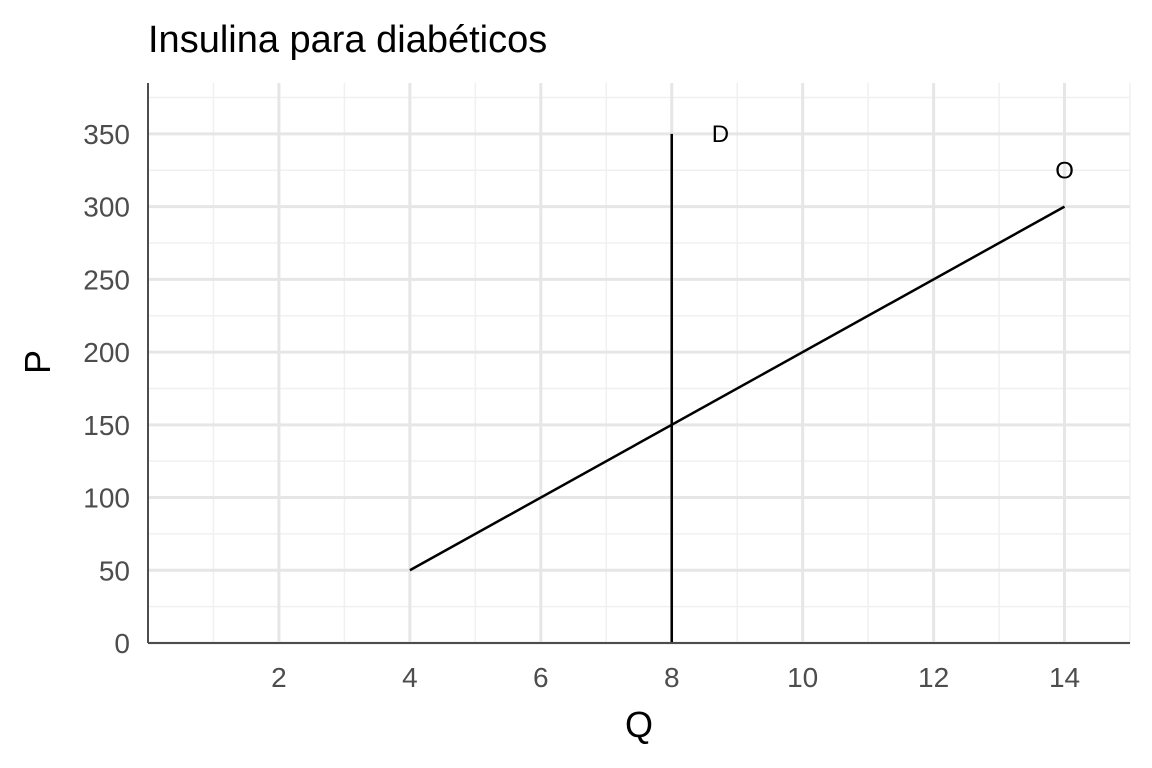  Describe the element at coordinates (37, 362) in the screenshot. I see `y-axis-title: P` at that location.